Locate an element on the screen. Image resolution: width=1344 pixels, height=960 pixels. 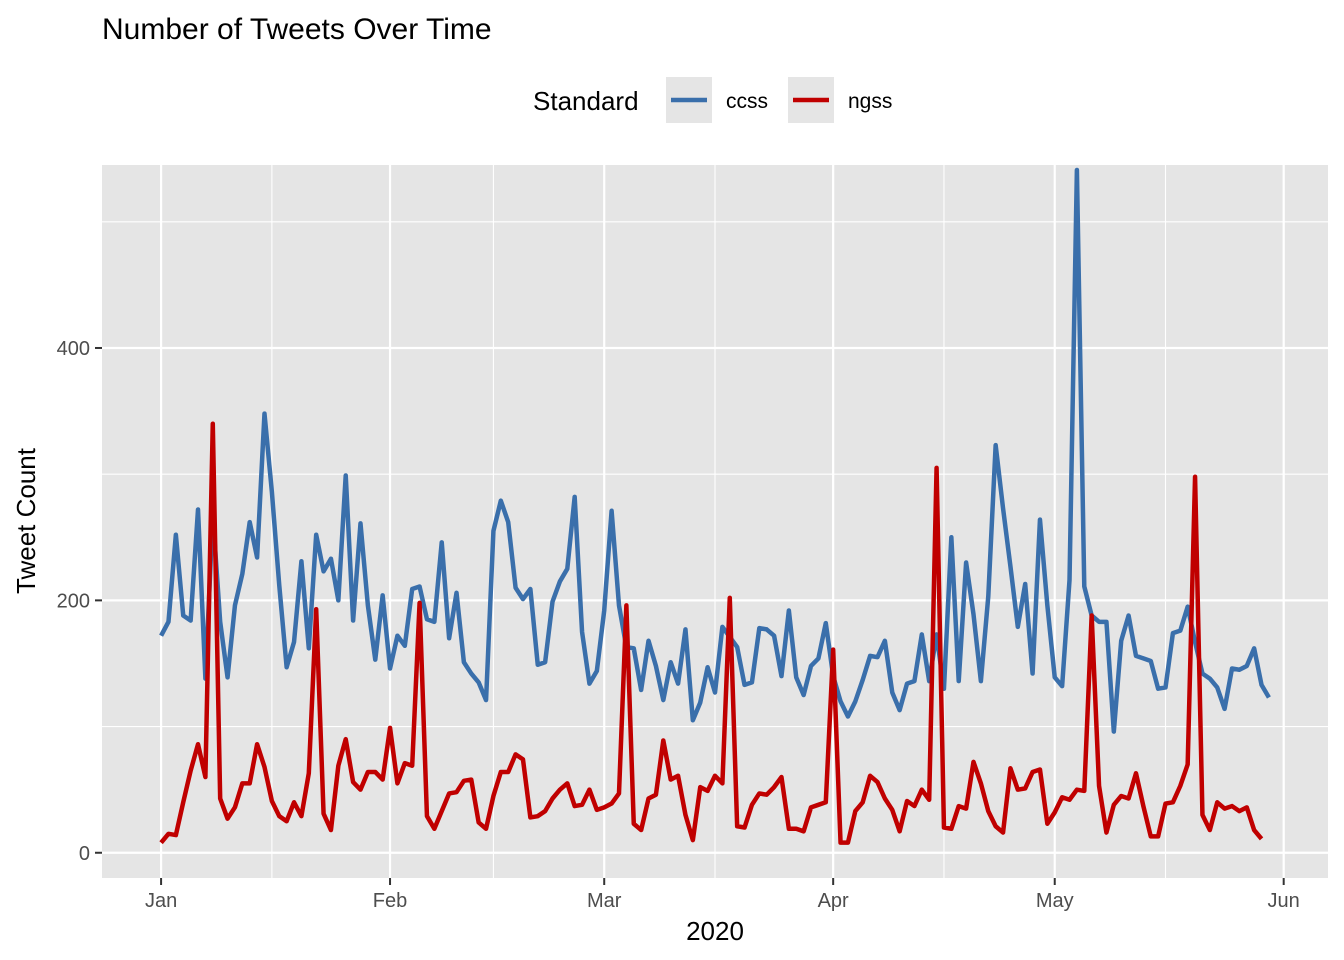
y-axis-title: Tweet Count is located at coordinates (26, 520).